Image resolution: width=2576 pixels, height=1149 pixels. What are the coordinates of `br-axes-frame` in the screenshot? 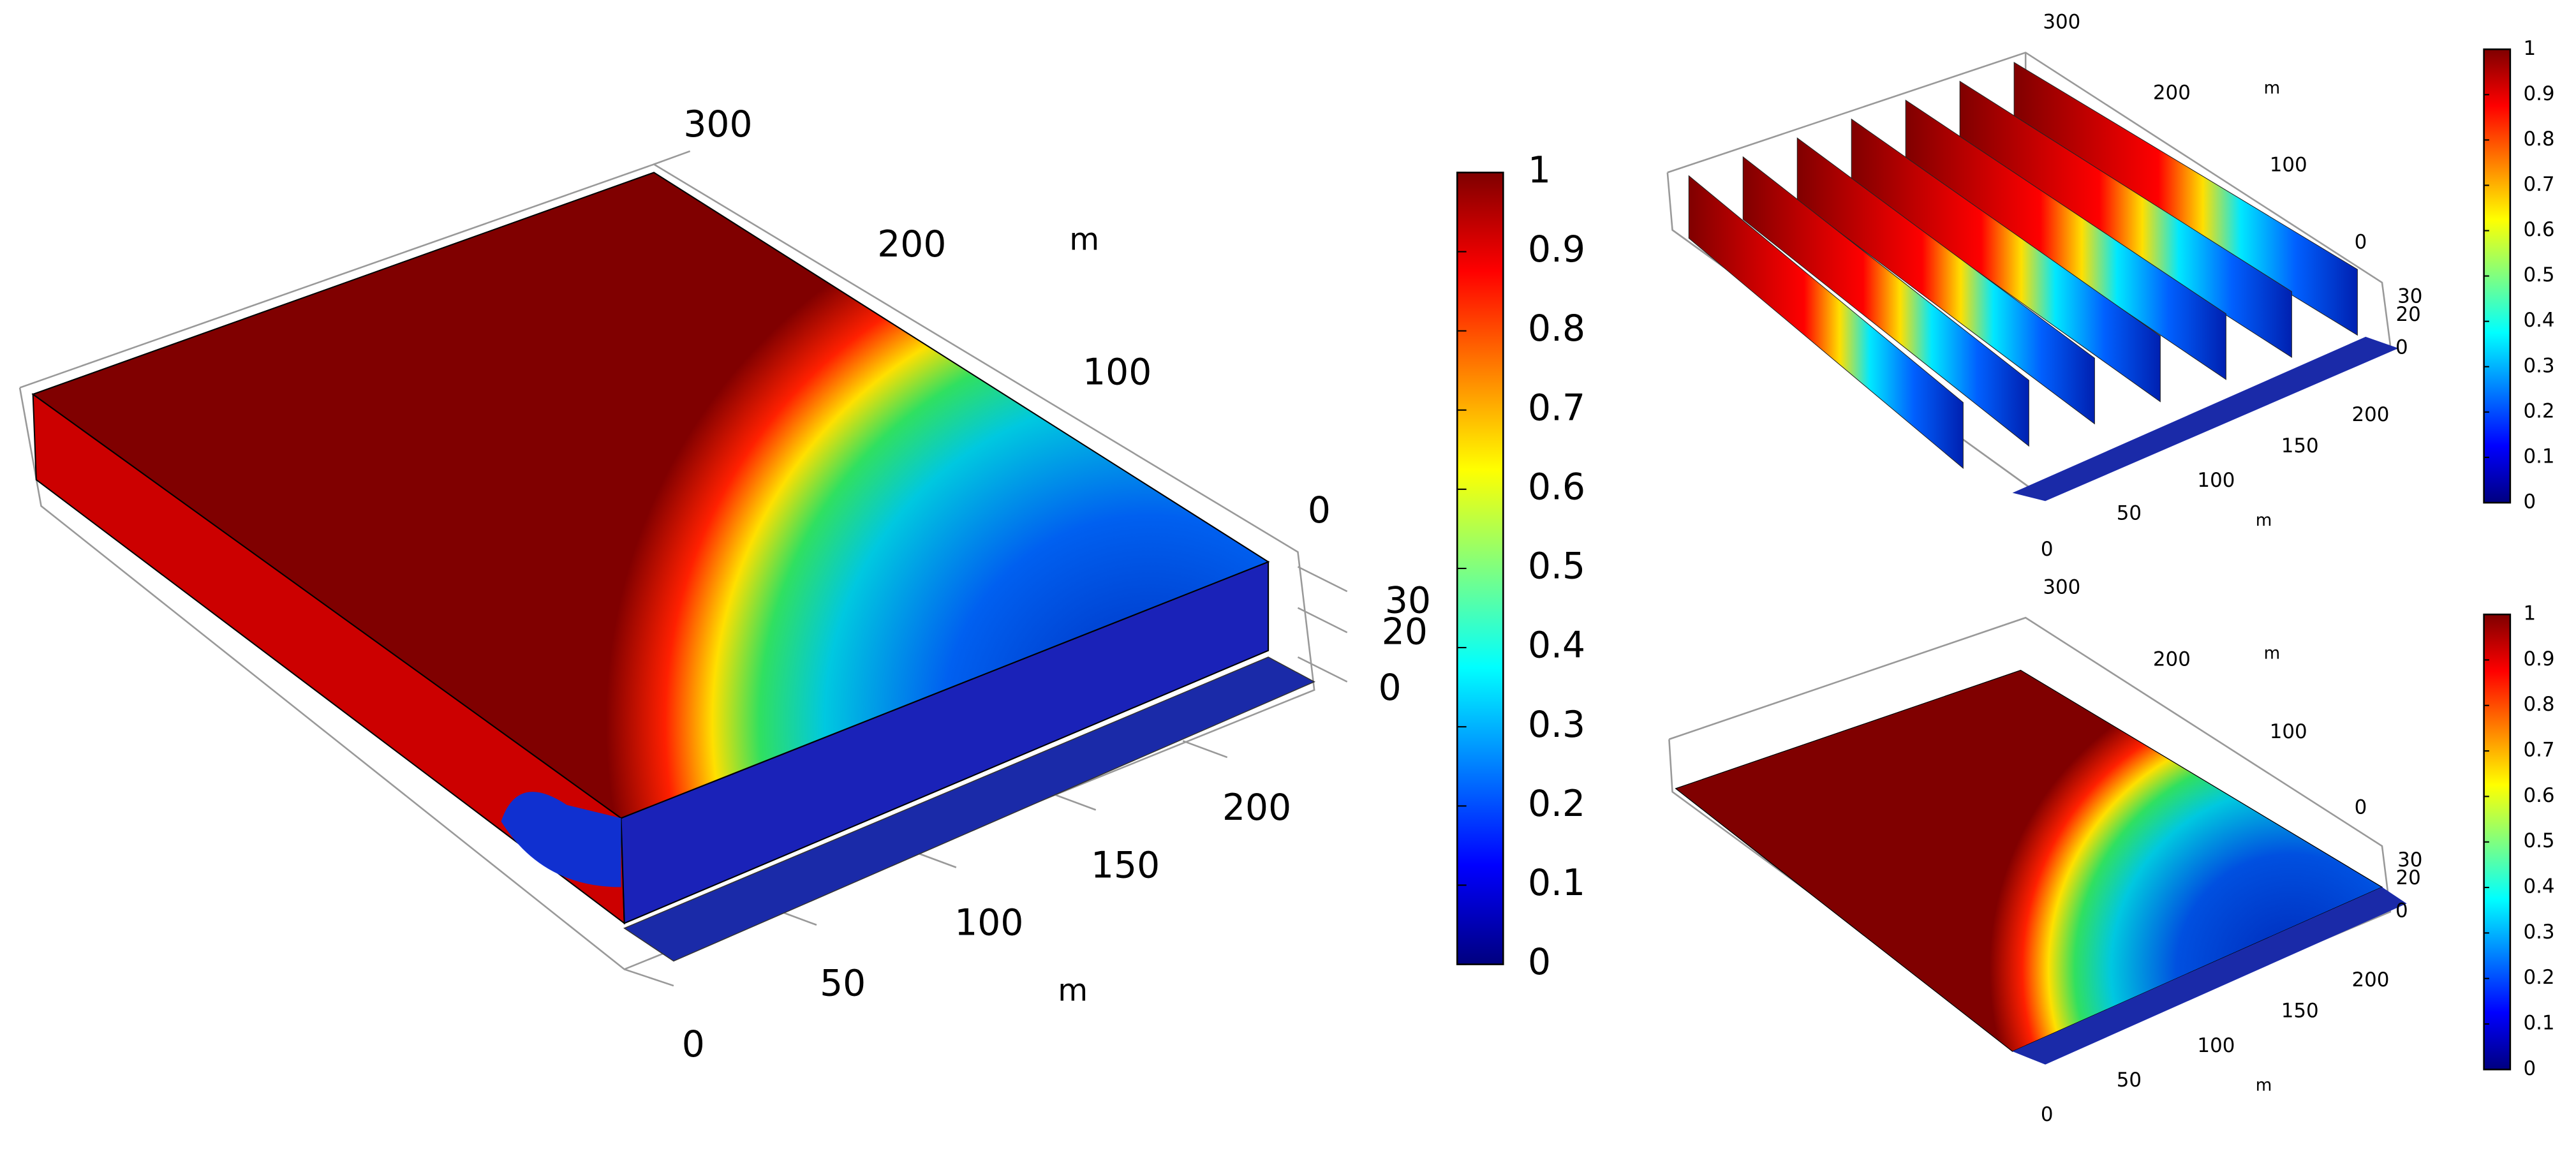 It's located at (2030, 838).